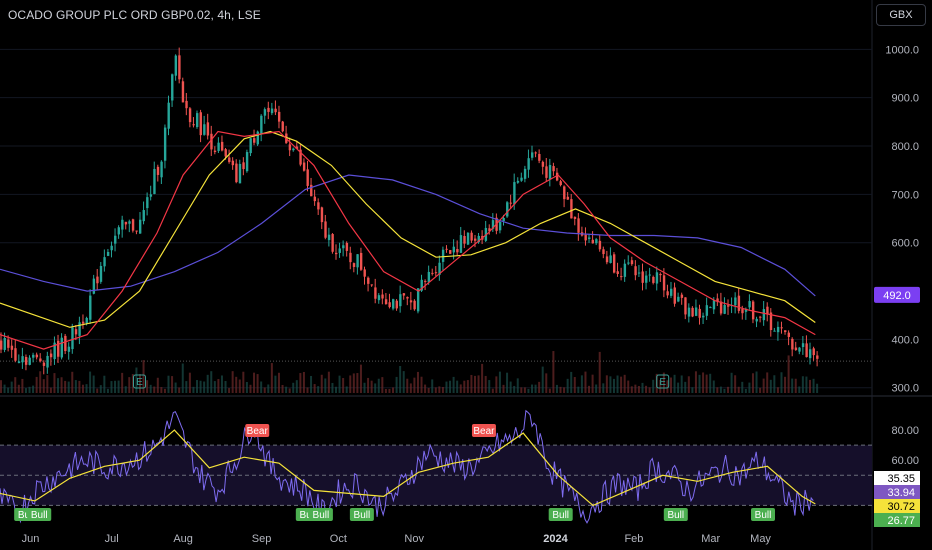 The width and height of the screenshot is (932, 550). I want to click on earnings-marker, so click(663, 381).